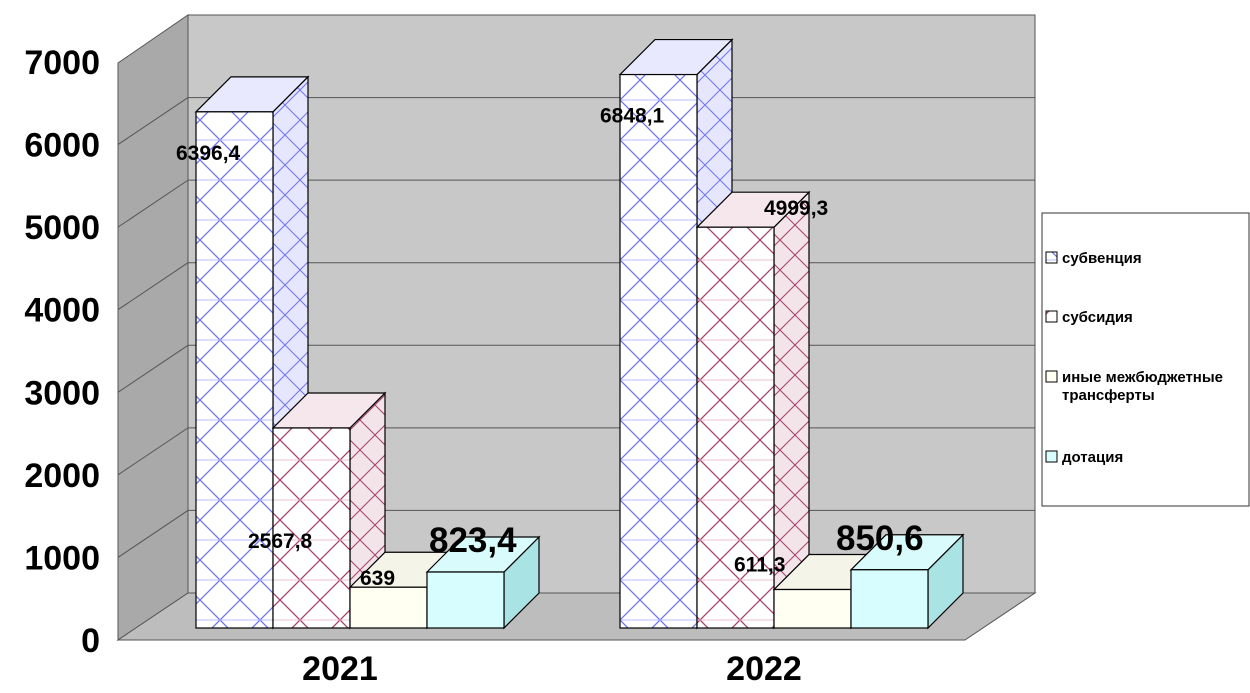 The height and width of the screenshot is (693, 1250). I want to click on legend-item: субвенция, so click(1093, 258).